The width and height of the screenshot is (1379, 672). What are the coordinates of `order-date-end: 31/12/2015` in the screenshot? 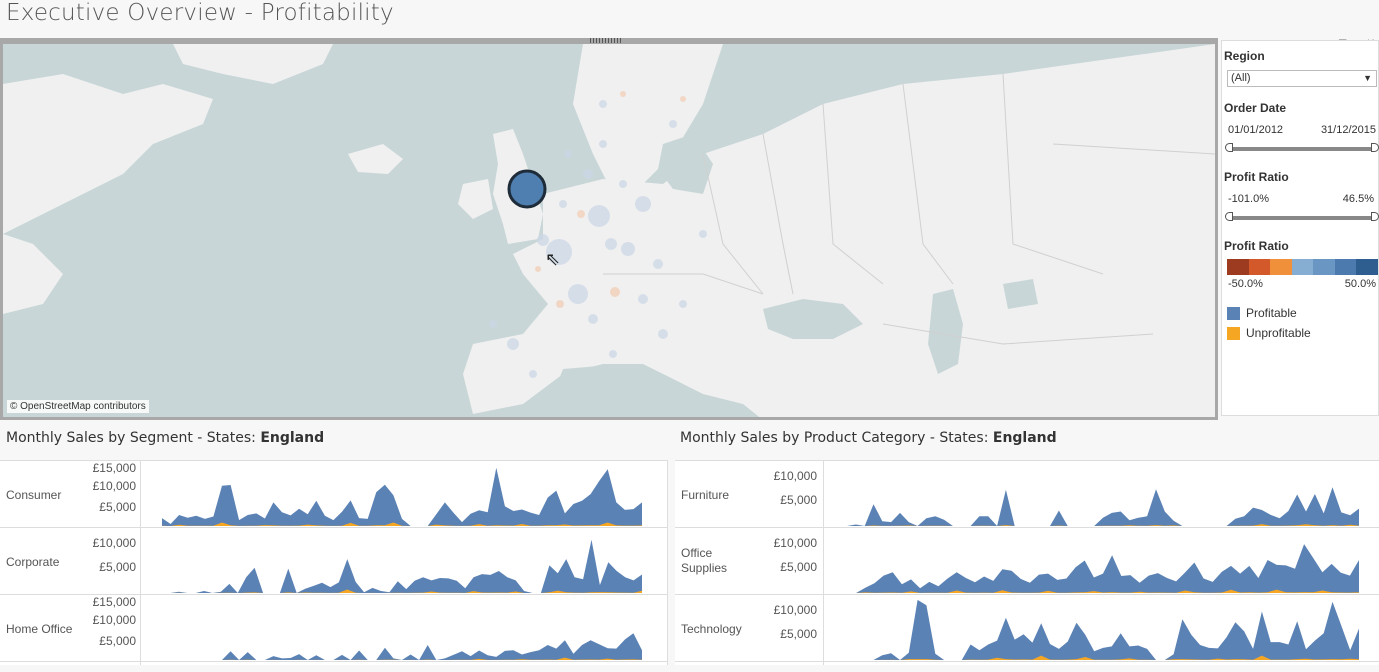 It's located at (1348, 130).